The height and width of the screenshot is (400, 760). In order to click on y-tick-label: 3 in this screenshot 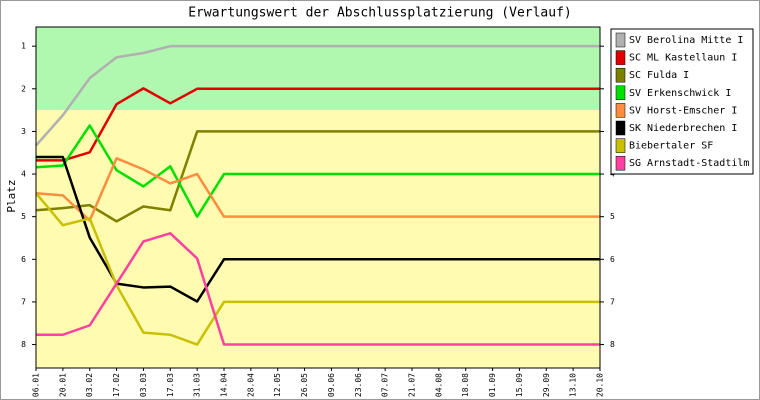, I will do `click(23, 131)`.